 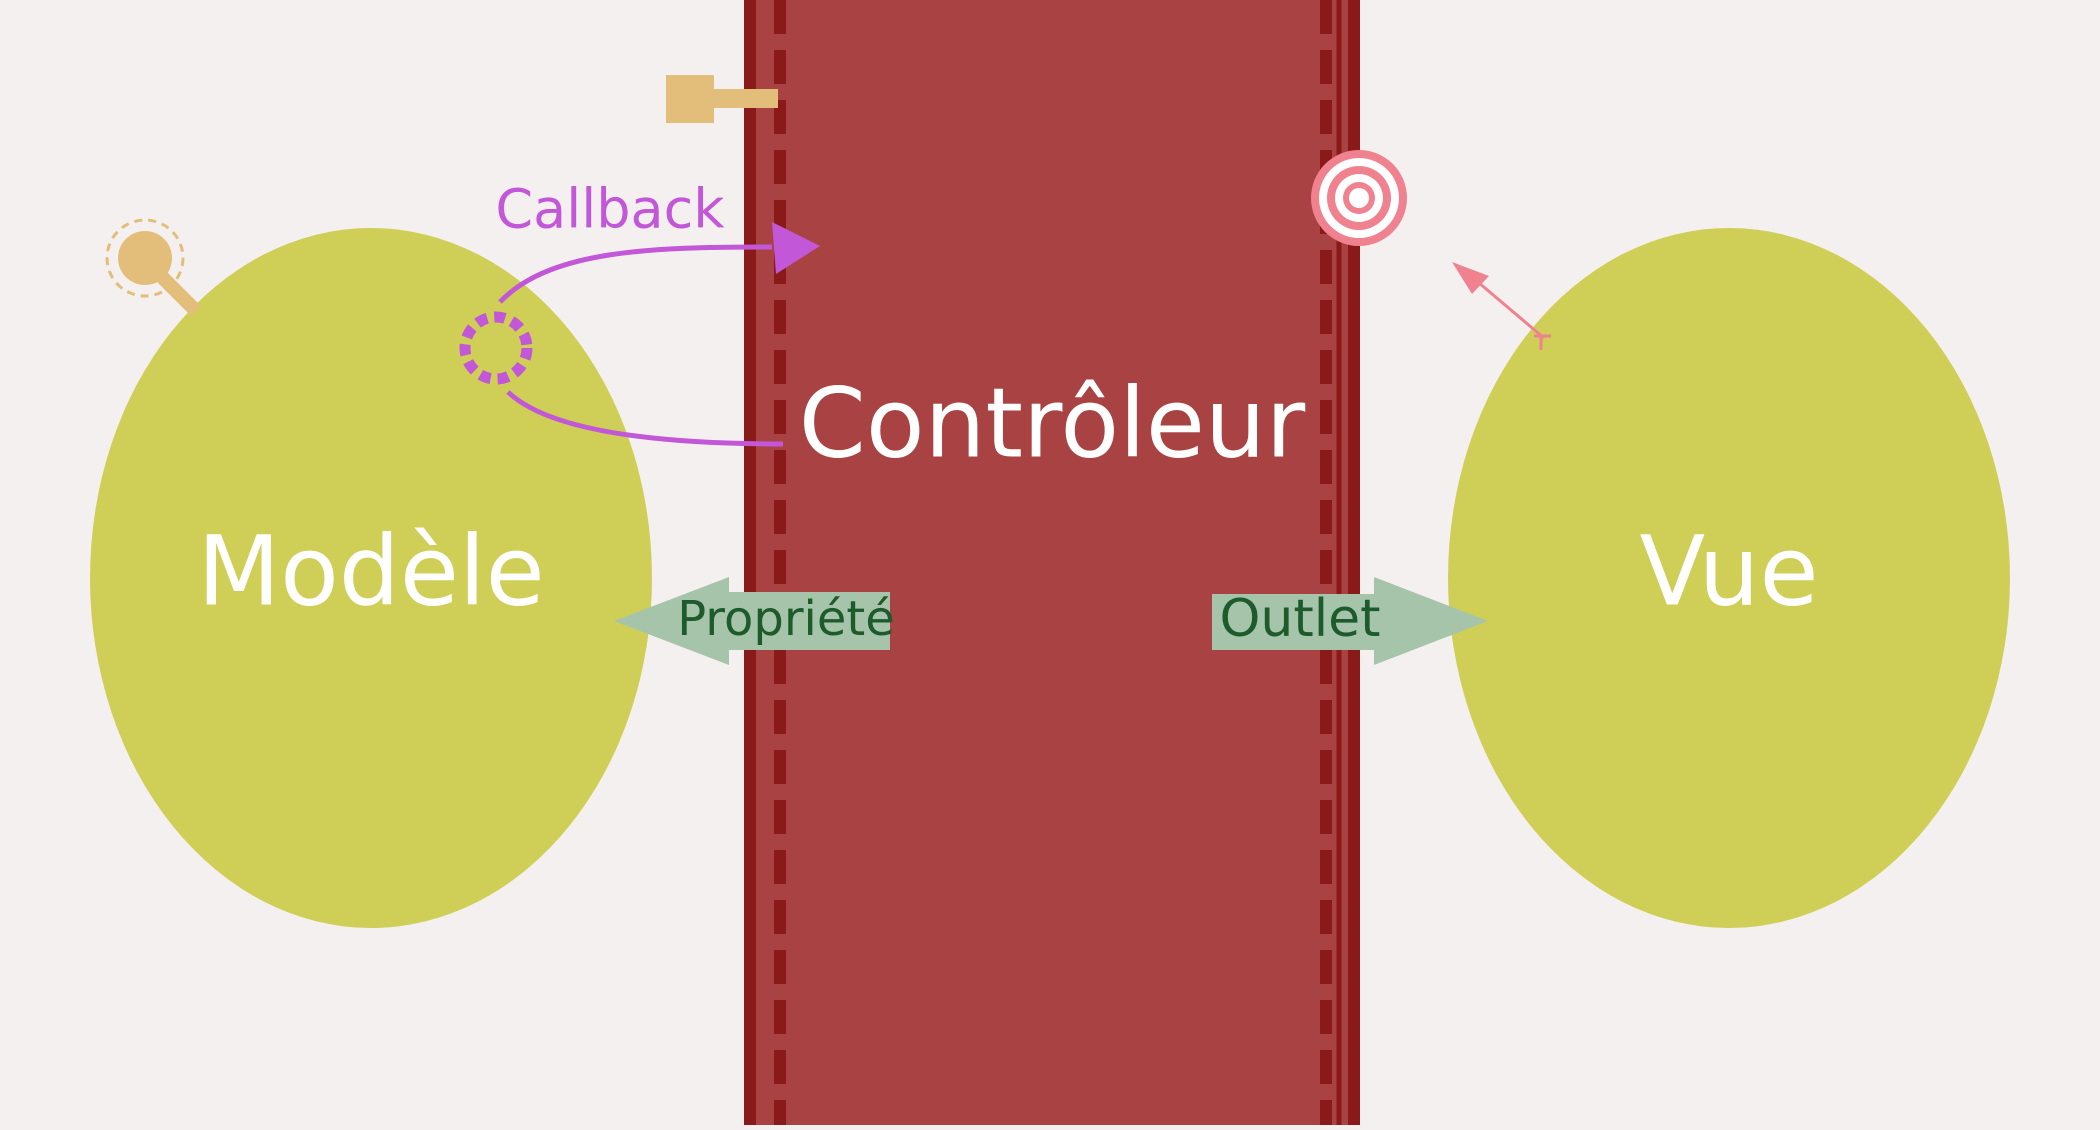 What do you see at coordinates (610, 209) in the screenshot?
I see `callback-label: Callback` at bounding box center [610, 209].